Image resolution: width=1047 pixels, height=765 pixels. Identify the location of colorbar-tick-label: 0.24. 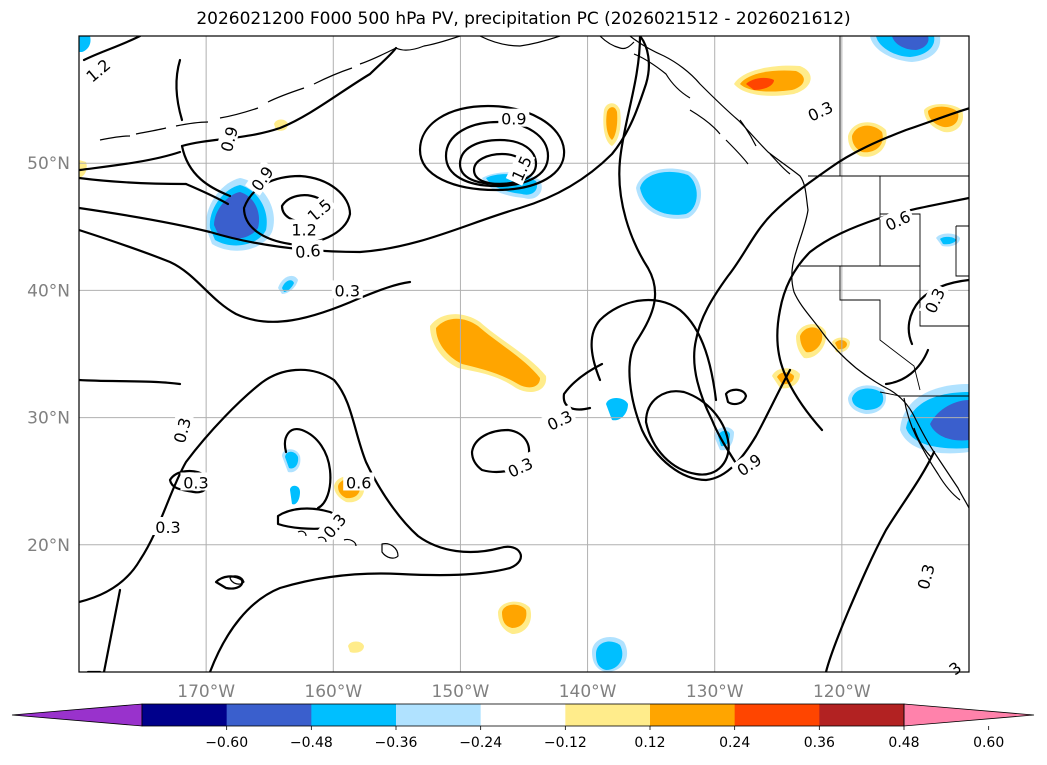
(734, 743).